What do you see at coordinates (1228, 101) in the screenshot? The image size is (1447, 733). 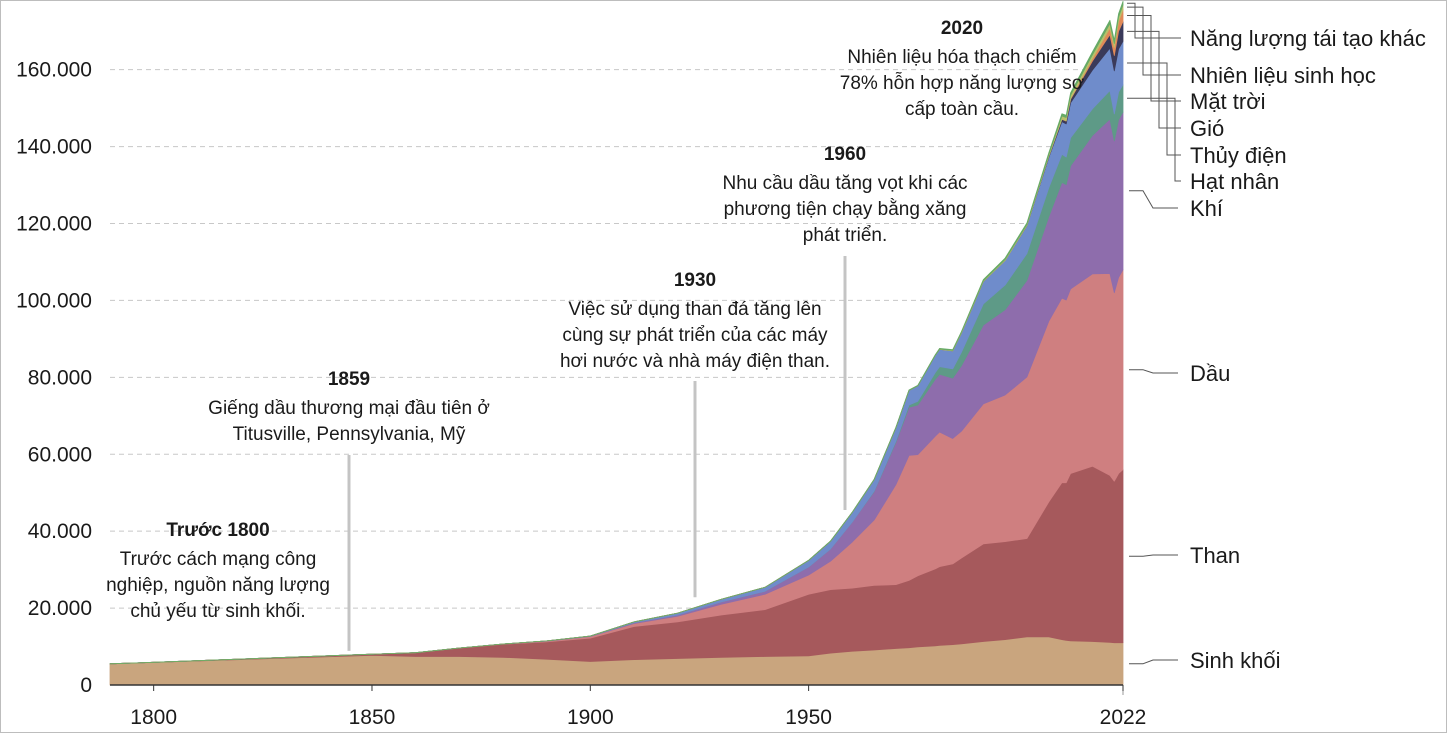 I see `legend-label: Mặt trời` at bounding box center [1228, 101].